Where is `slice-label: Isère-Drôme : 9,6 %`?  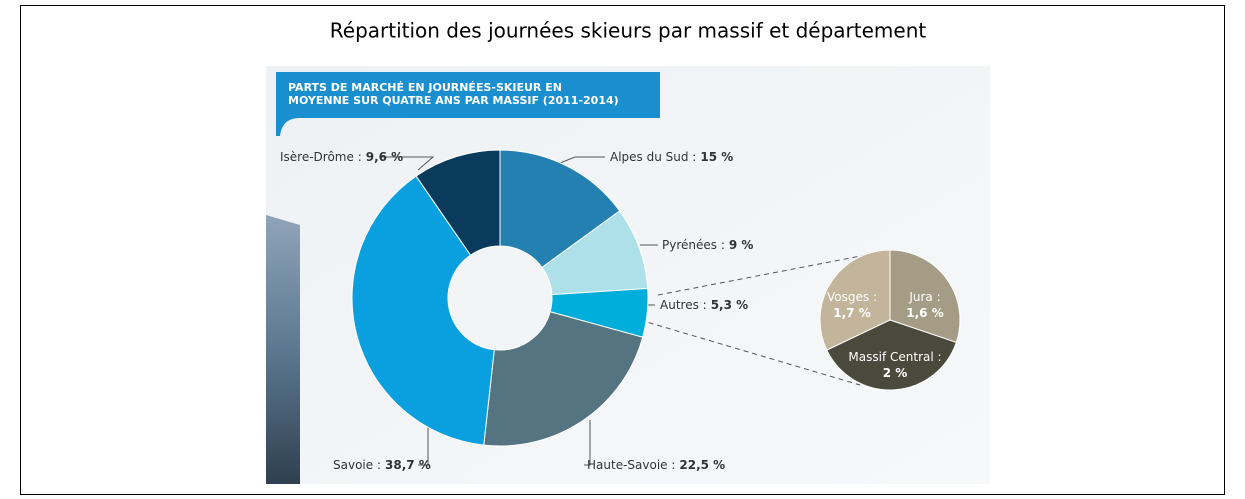 slice-label: Isère-Drôme : 9,6 % is located at coordinates (341, 157).